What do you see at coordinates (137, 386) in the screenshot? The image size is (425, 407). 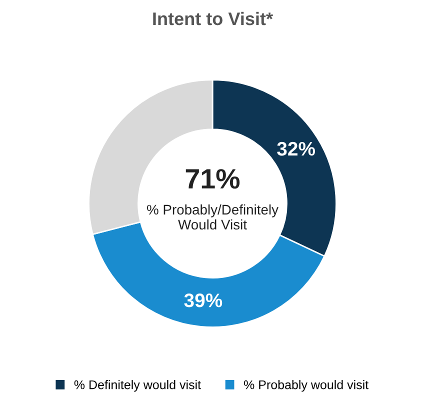 I see `legend-label: % Definitely would visit` at bounding box center [137, 386].